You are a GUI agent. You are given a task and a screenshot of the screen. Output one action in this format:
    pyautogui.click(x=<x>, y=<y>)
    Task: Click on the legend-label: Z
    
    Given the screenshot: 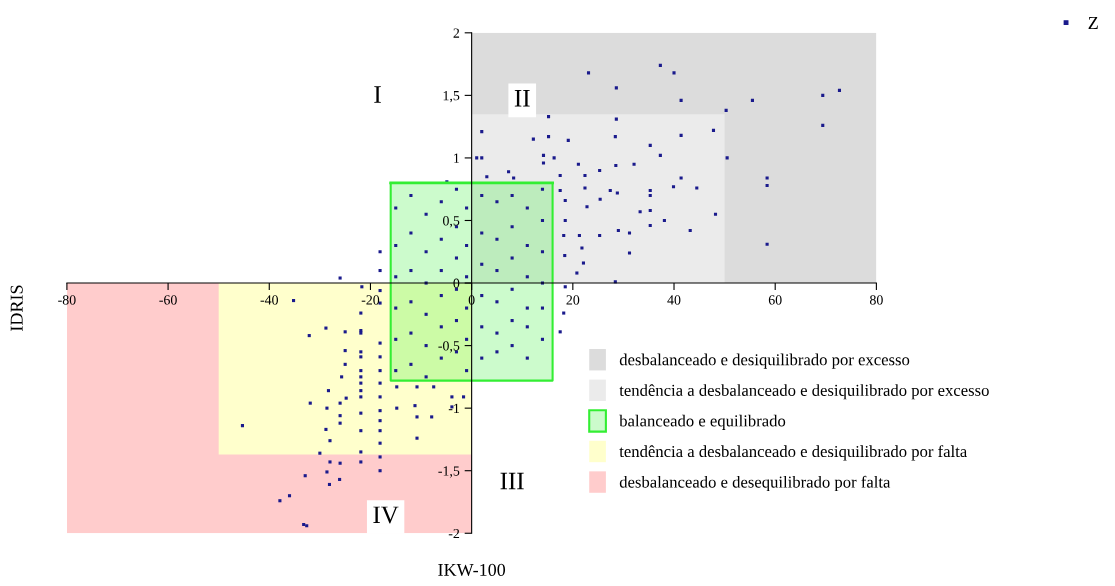 What is the action you would take?
    pyautogui.click(x=1093, y=23)
    